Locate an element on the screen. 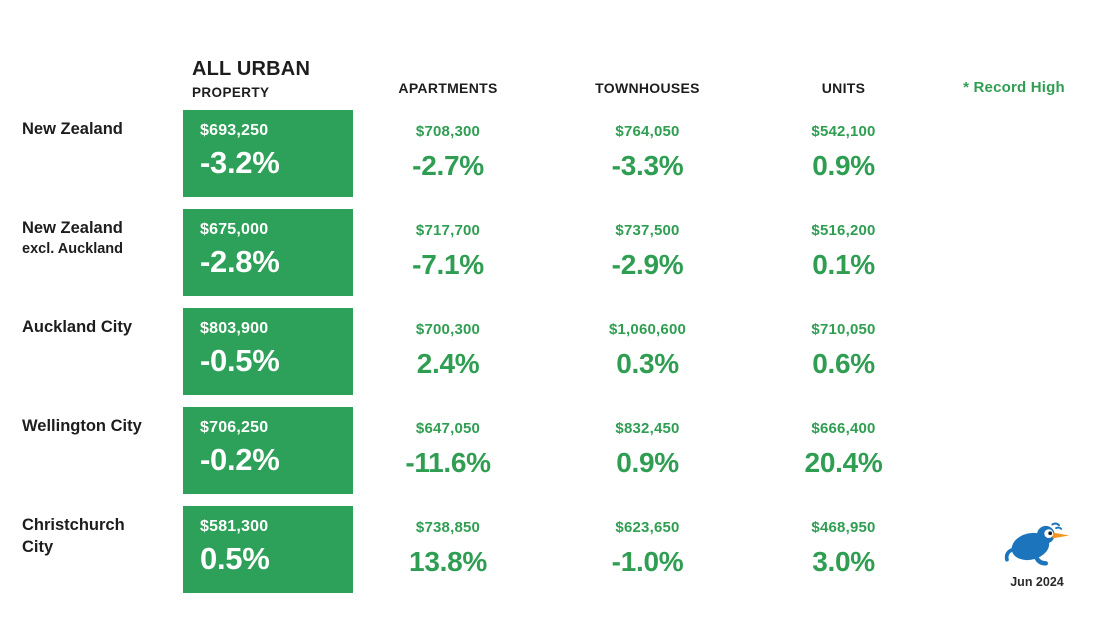 Image resolution: width=1093 pixels, height=622 pixels. price-change: 2.4% is located at coordinates (448, 363).